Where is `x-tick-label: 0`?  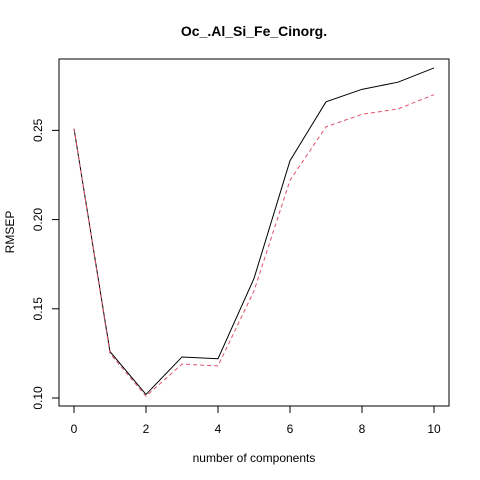 x-tick-label: 0 is located at coordinates (74, 429).